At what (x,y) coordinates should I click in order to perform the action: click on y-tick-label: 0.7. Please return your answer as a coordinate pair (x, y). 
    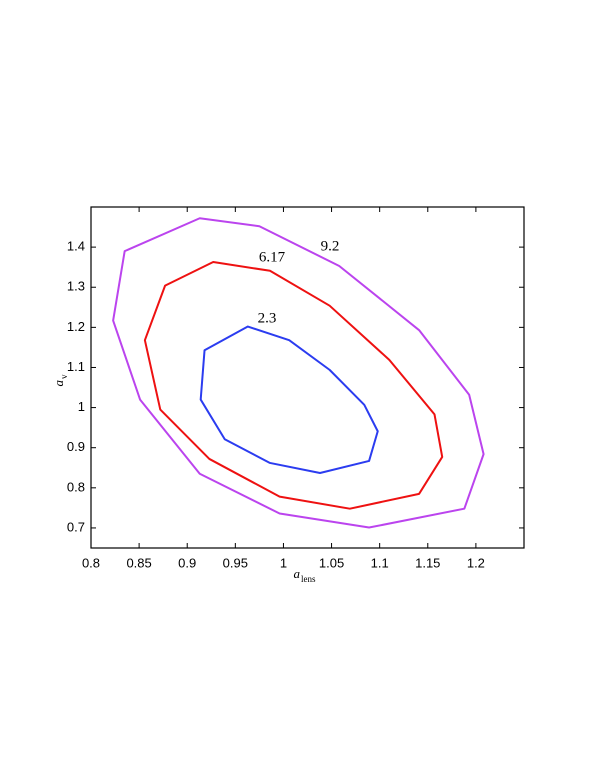
    Looking at the image, I should click on (76, 526).